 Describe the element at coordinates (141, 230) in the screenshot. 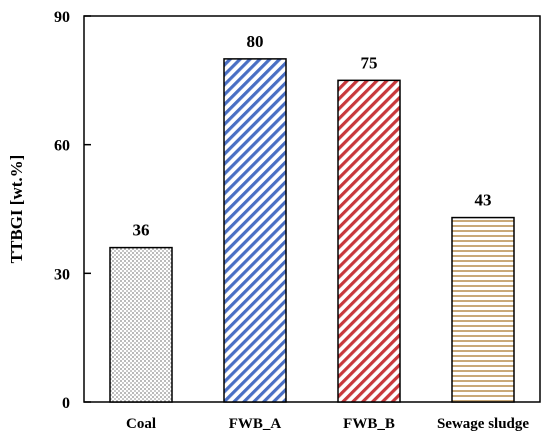

I see `data-label: 36` at that location.